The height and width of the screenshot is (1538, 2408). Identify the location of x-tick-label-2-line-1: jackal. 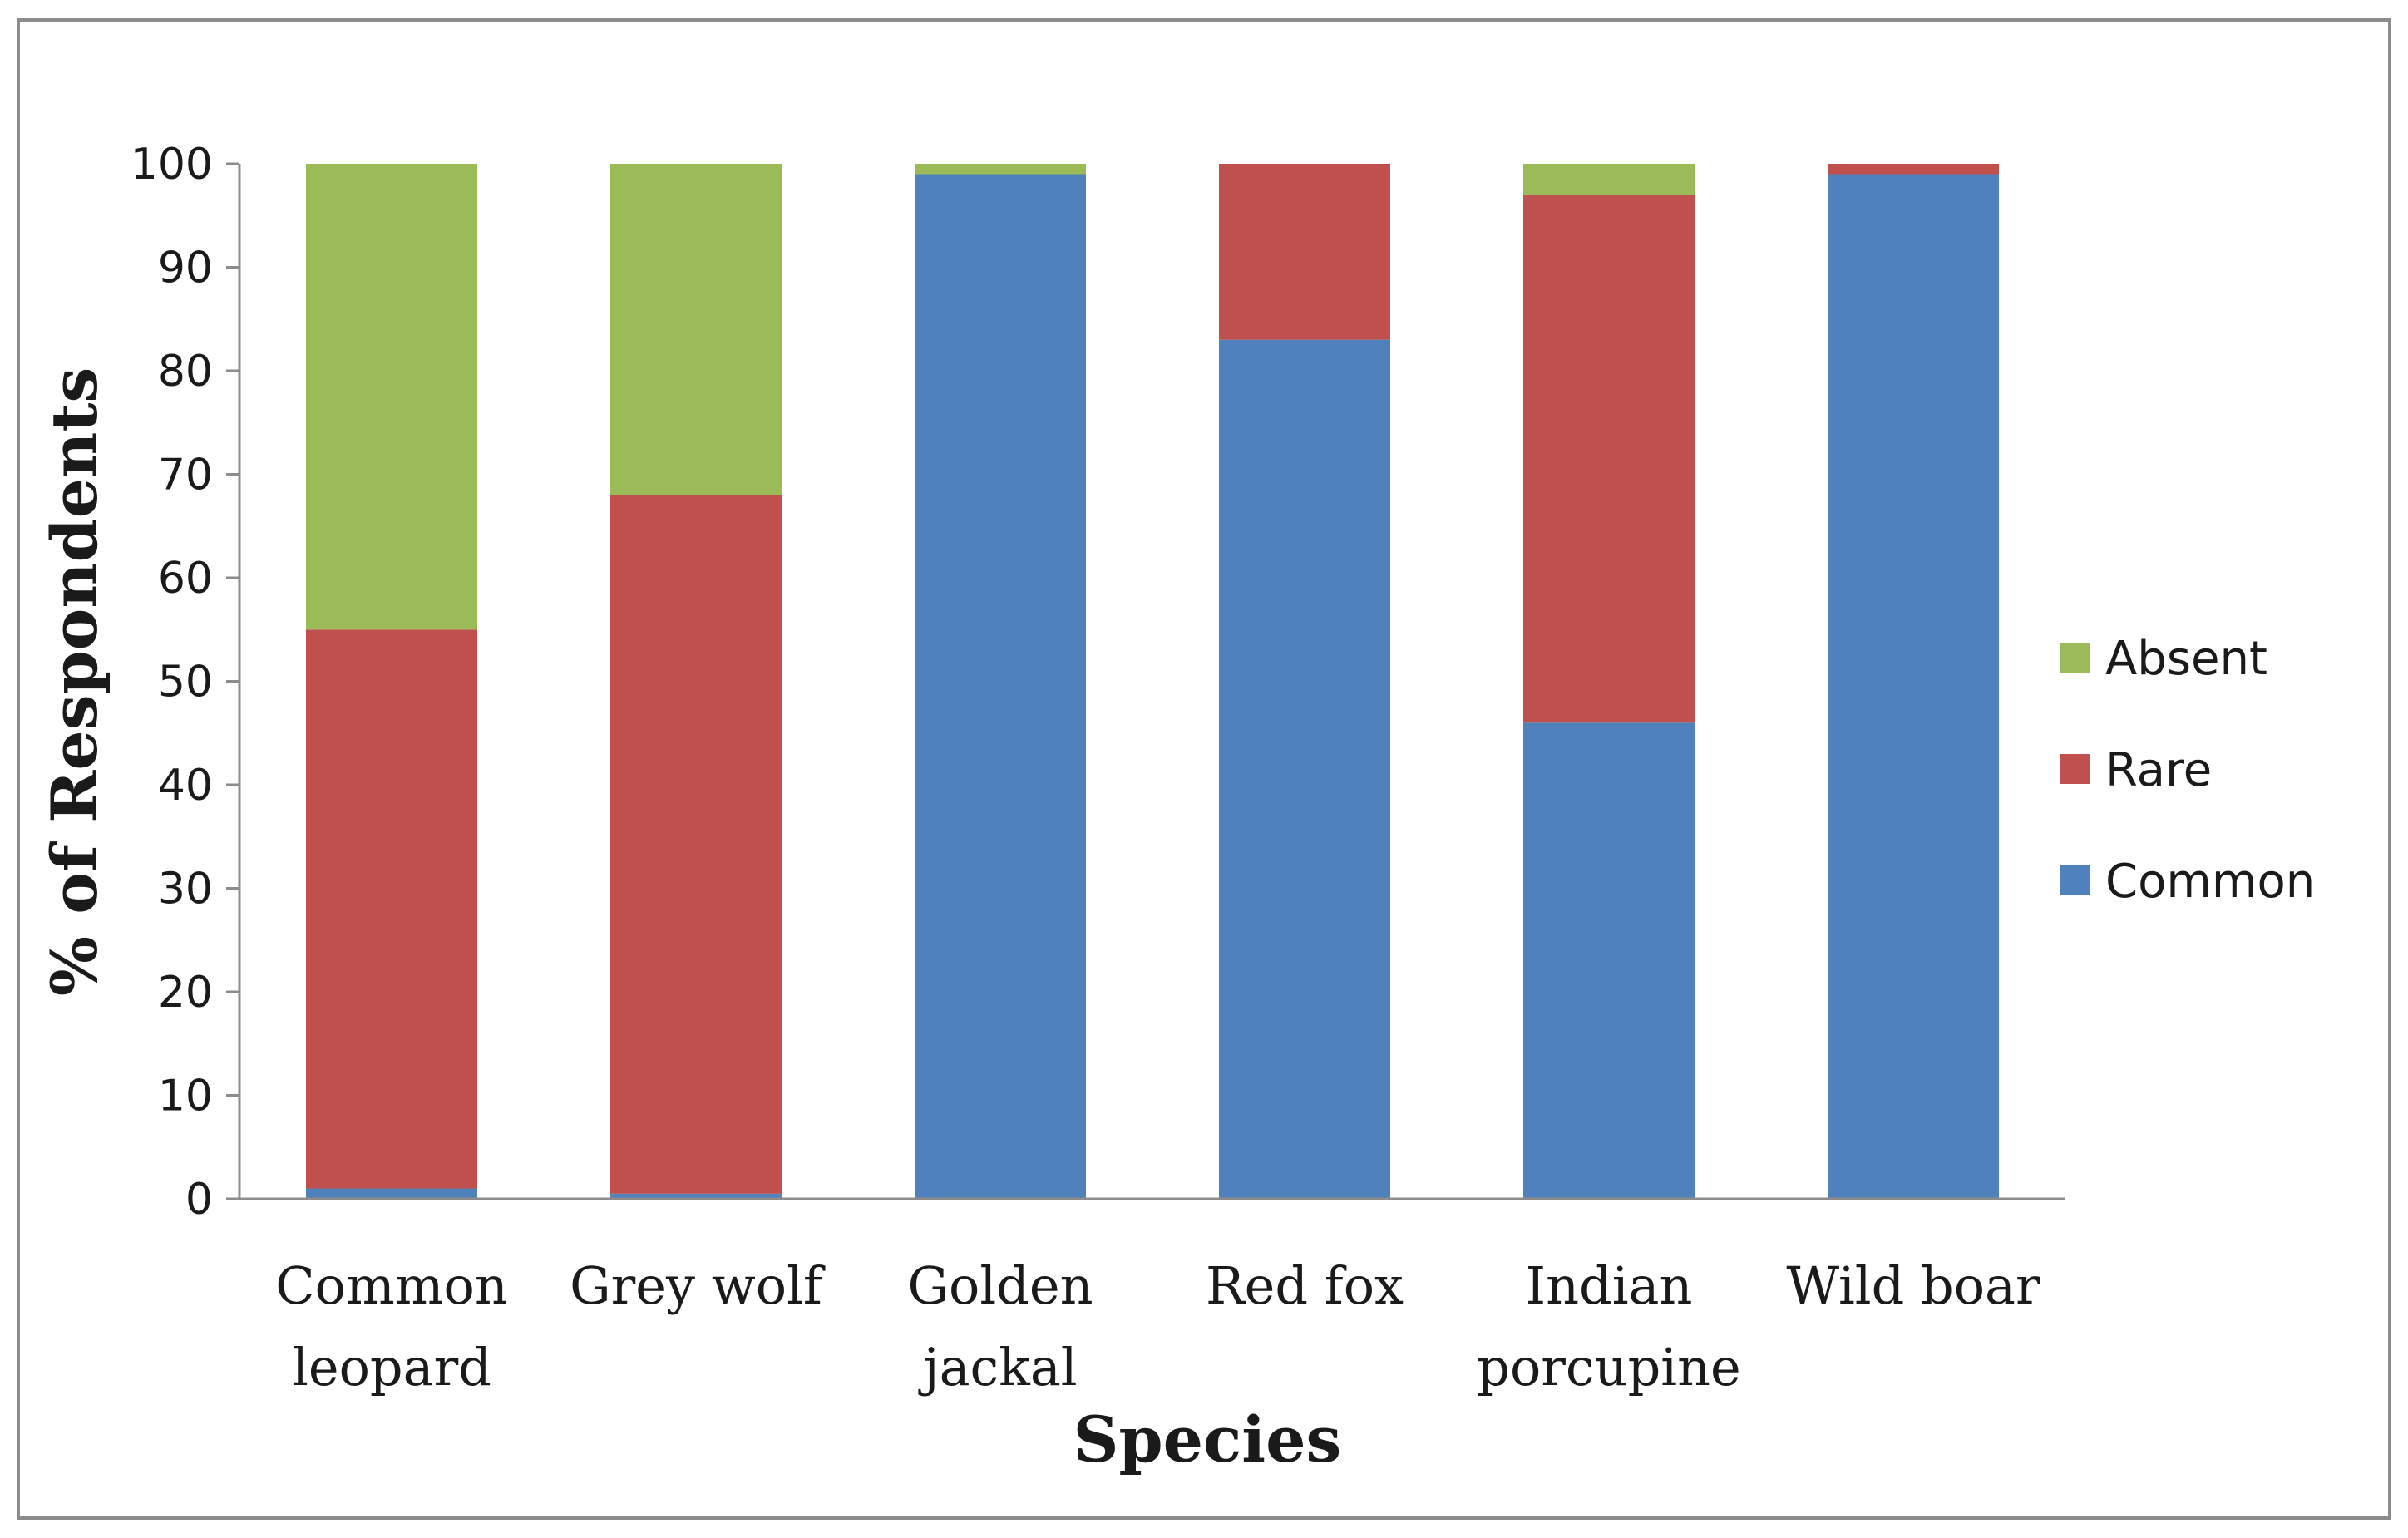
(998, 1367).